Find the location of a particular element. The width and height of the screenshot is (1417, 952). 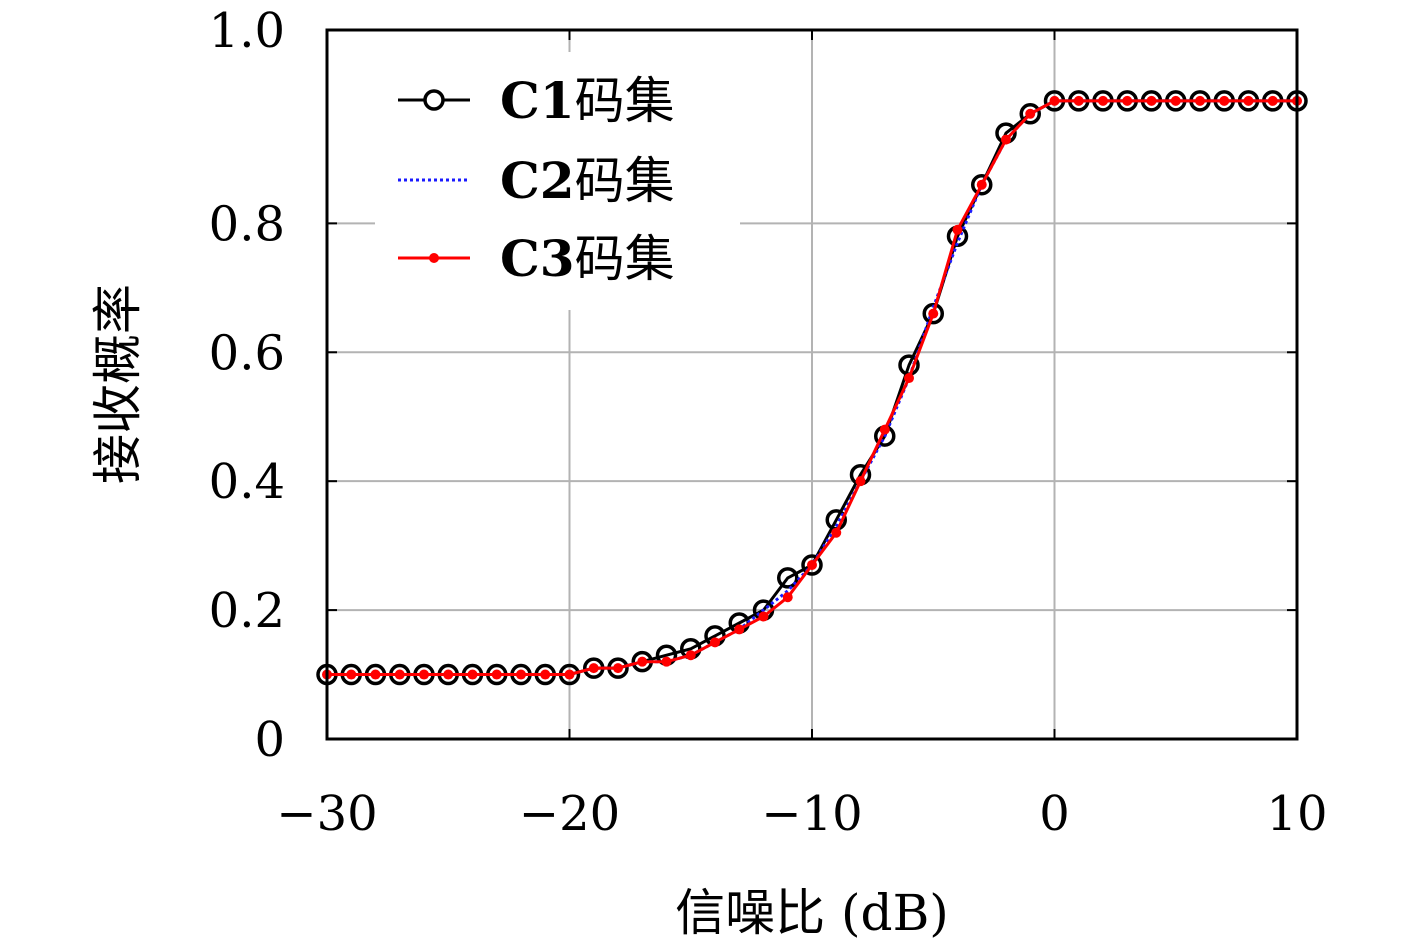

legend-label: C1码集 is located at coordinates (587, 100).